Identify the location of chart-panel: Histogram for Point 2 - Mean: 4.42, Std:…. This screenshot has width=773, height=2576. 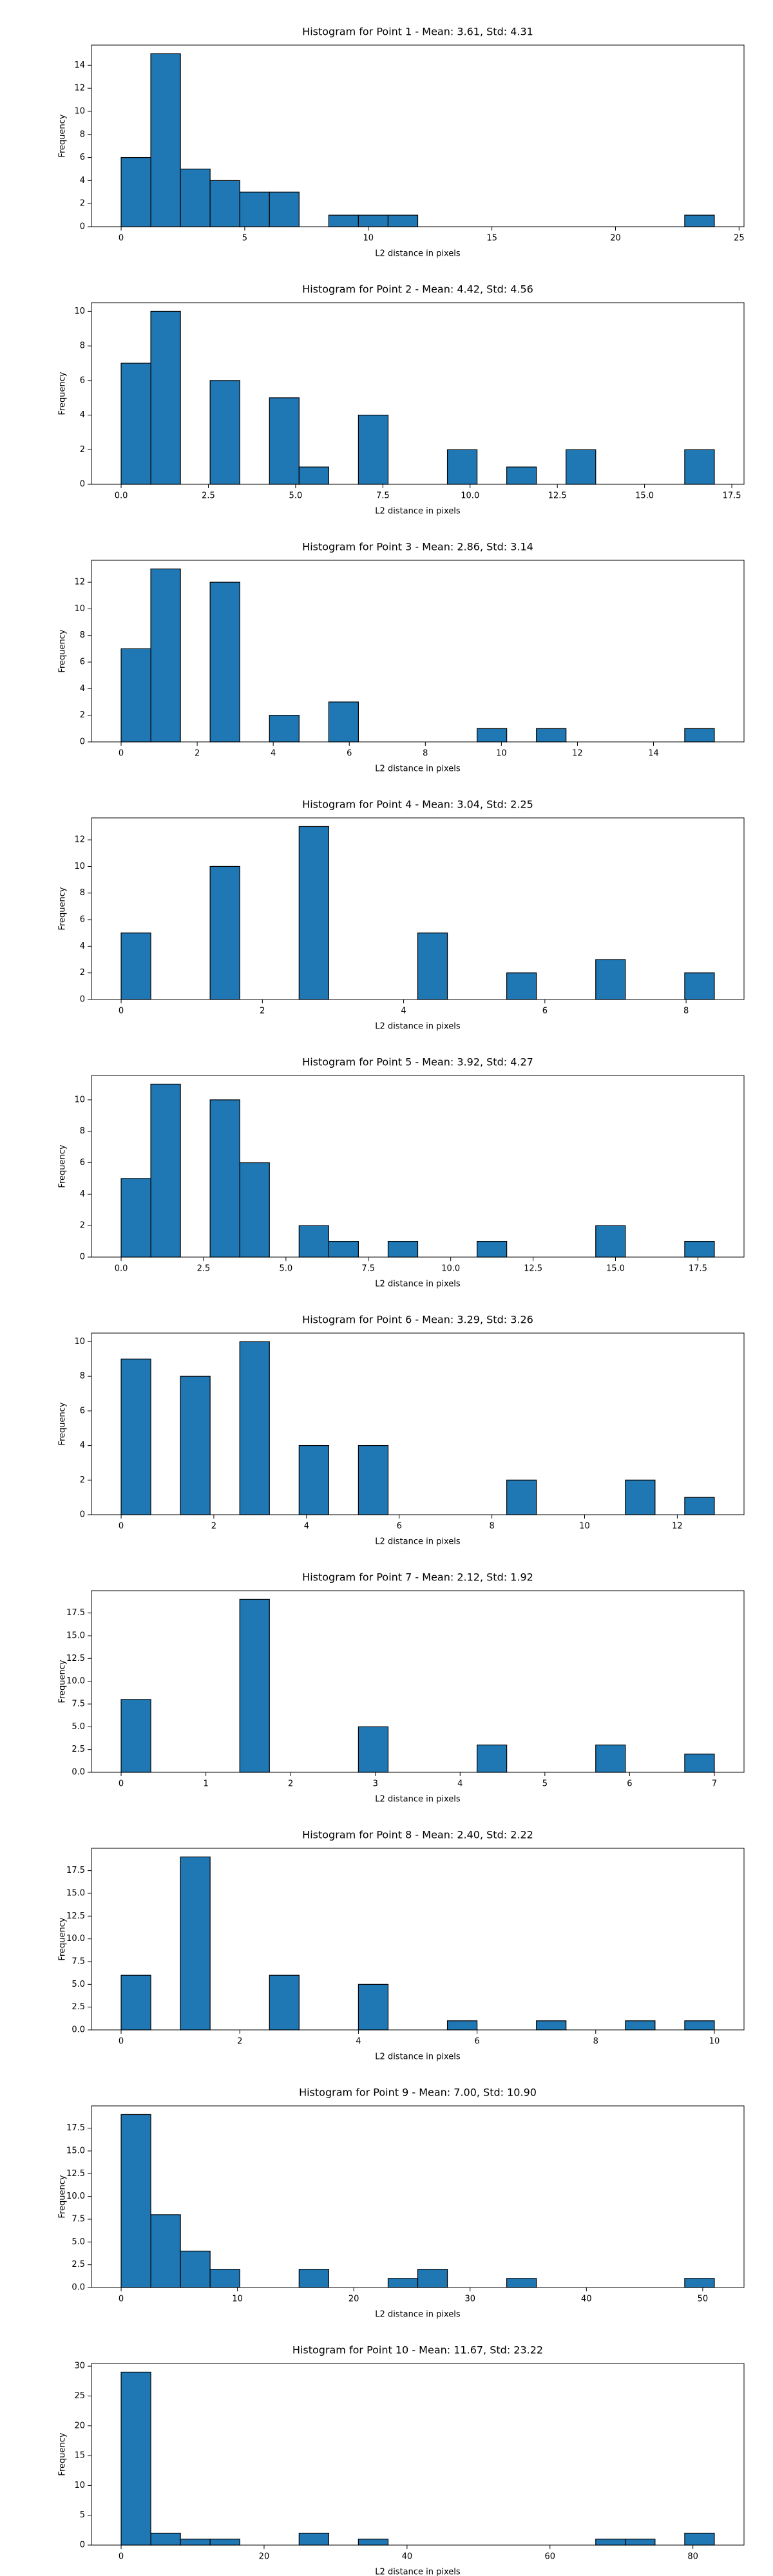
(401, 399).